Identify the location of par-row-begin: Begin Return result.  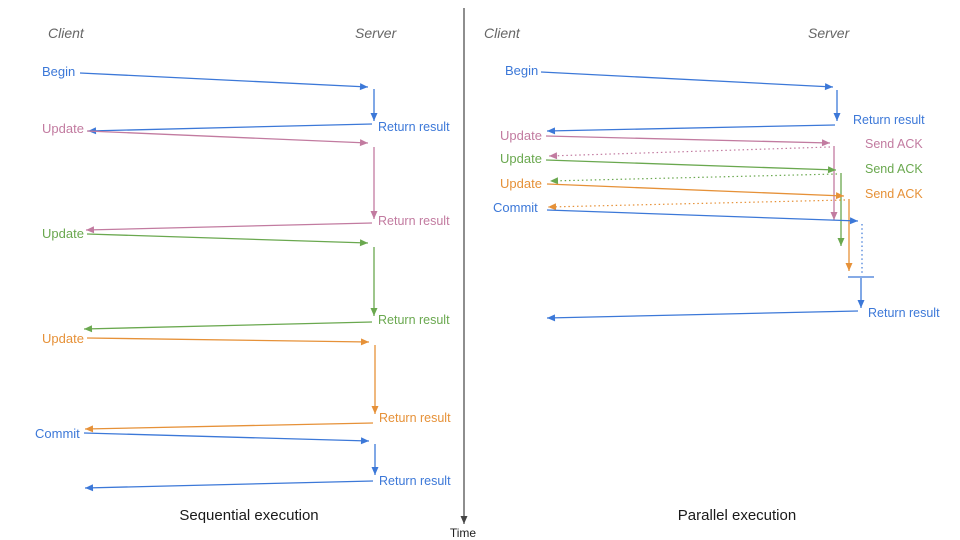
(715, 99).